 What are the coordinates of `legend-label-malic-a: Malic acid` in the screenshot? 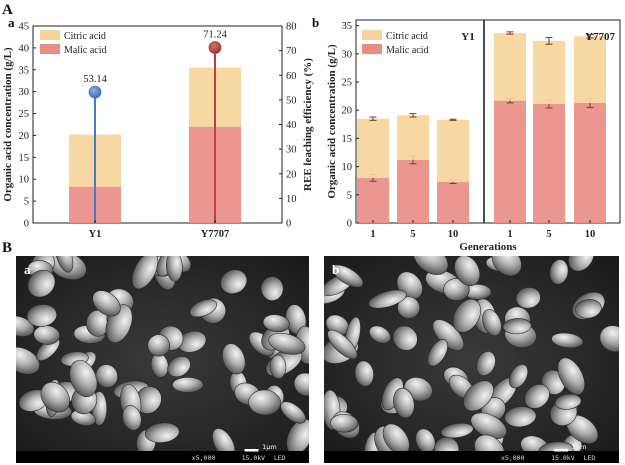 It's located at (85, 50).